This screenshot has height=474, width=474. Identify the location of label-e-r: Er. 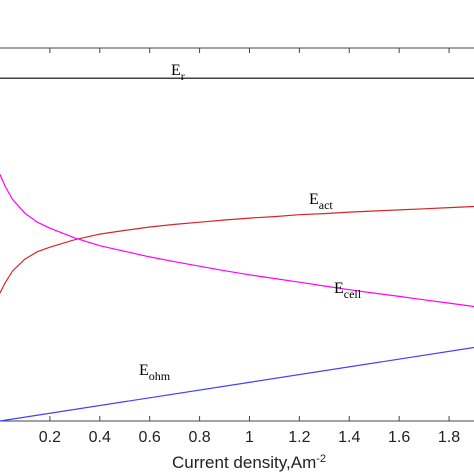
(178, 72).